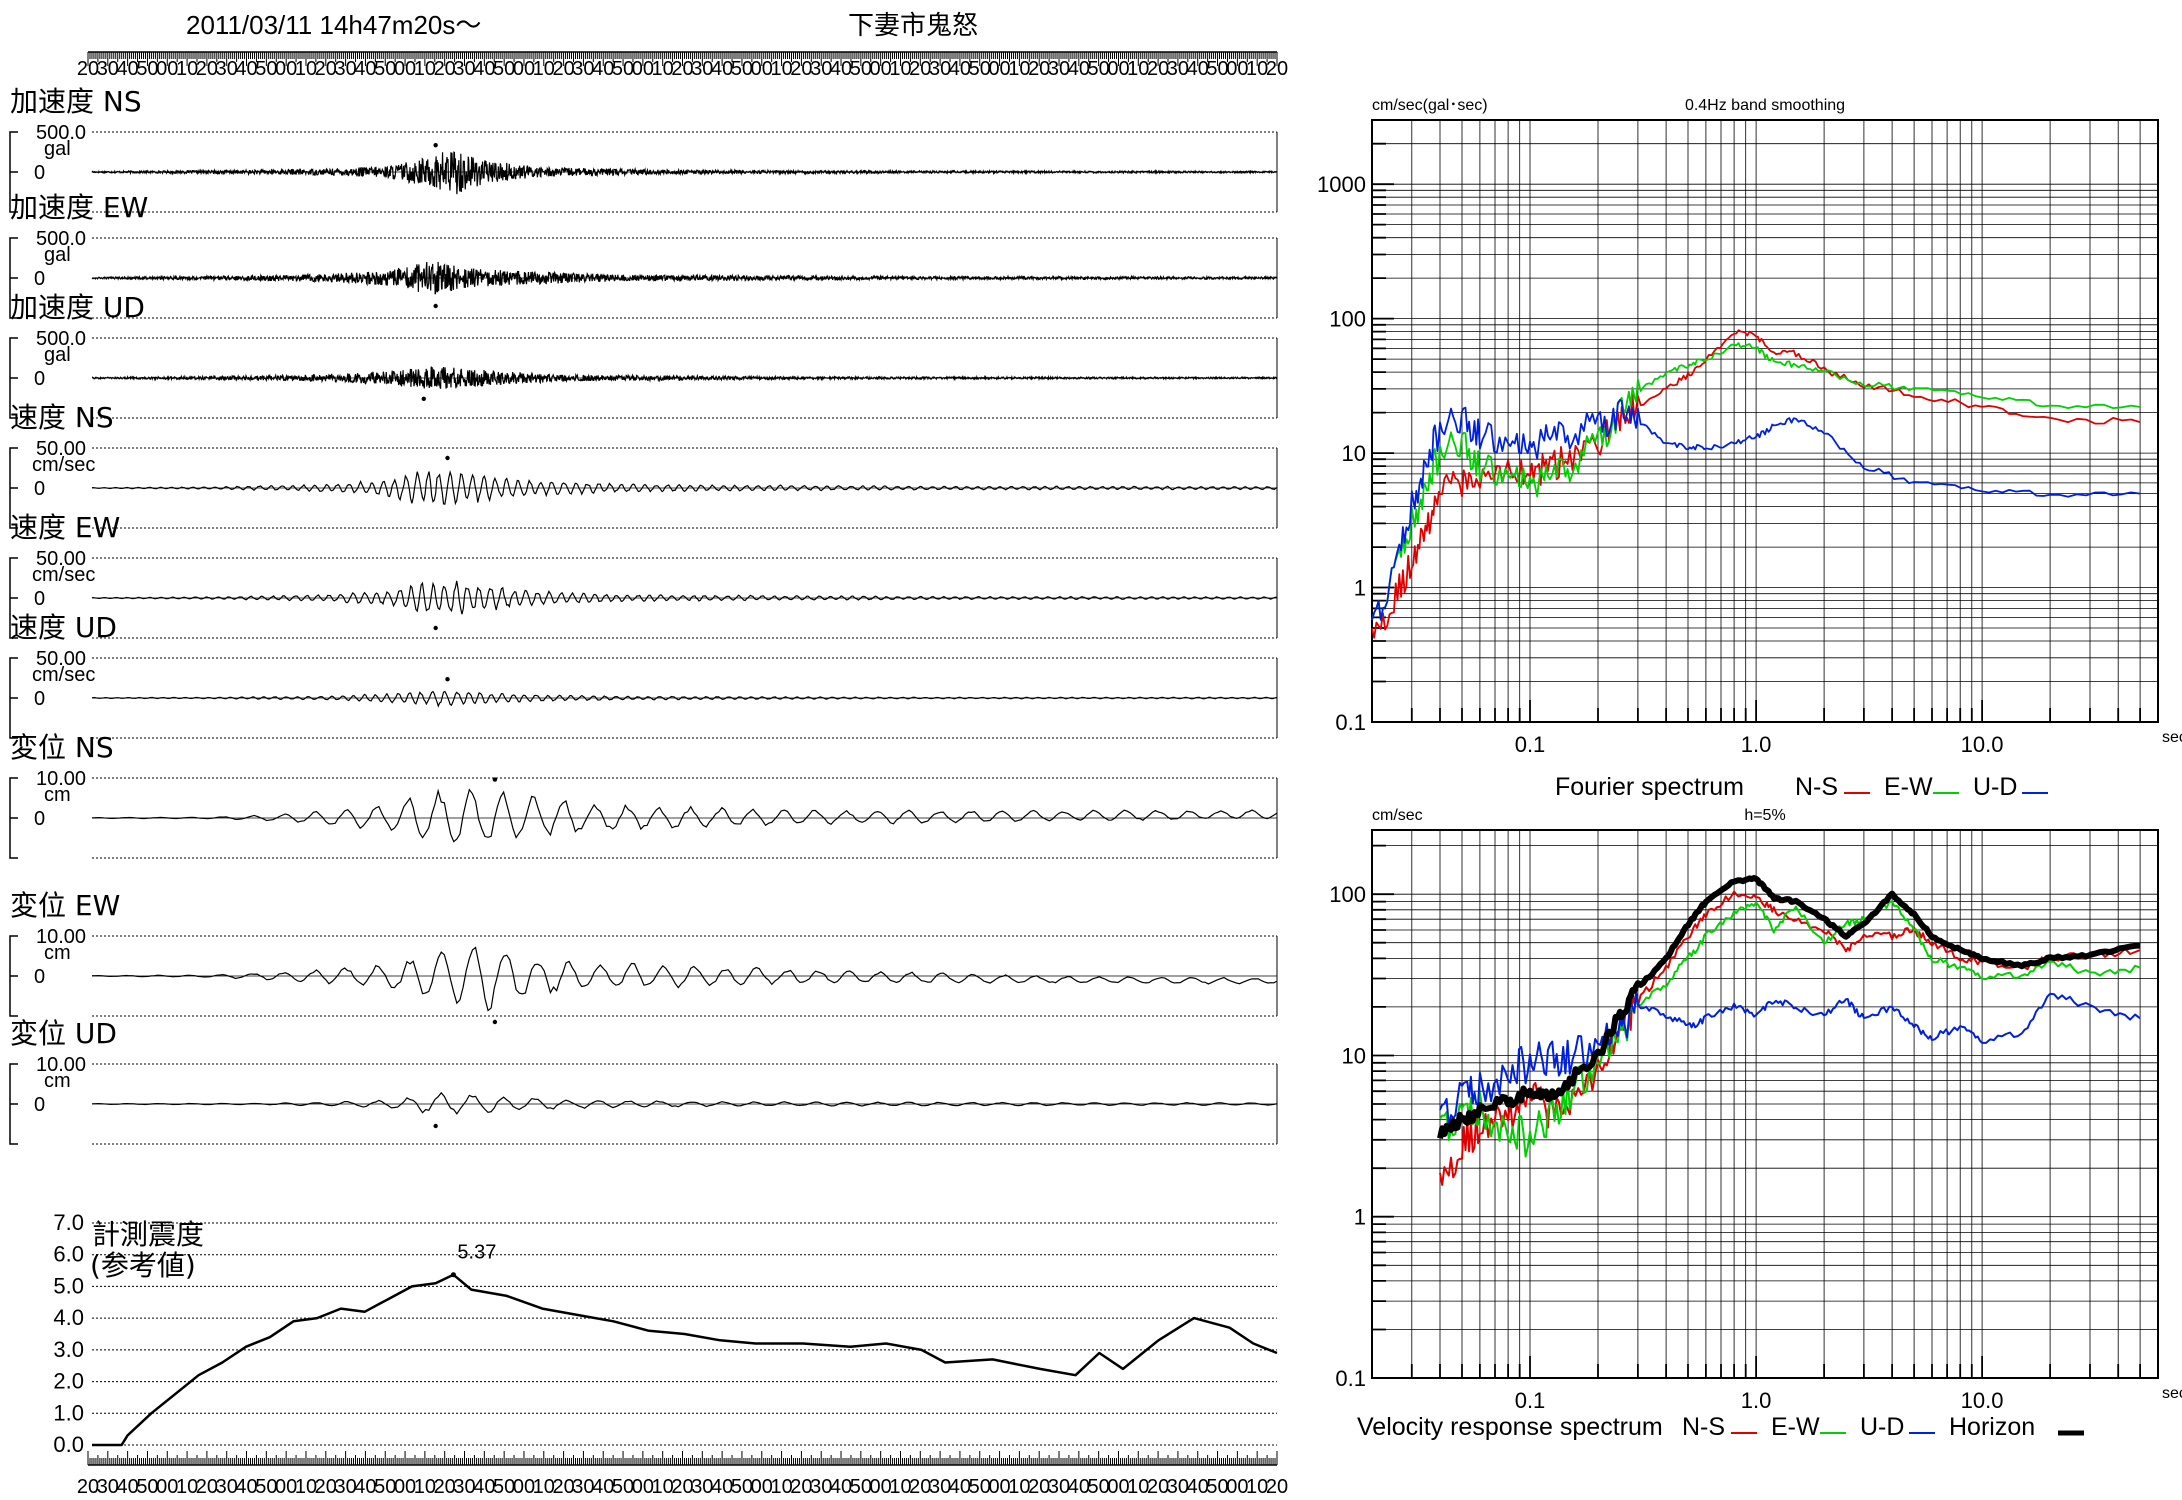 The width and height of the screenshot is (2182, 1500). I want to click on intensity-tick-label: 5.0, so click(68, 1285).